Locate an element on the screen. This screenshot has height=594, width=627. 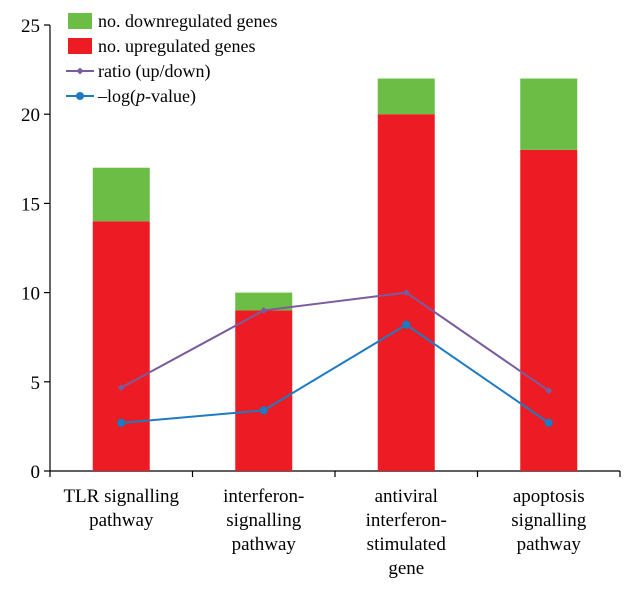
y-tick-label: 15 is located at coordinates (30, 204).